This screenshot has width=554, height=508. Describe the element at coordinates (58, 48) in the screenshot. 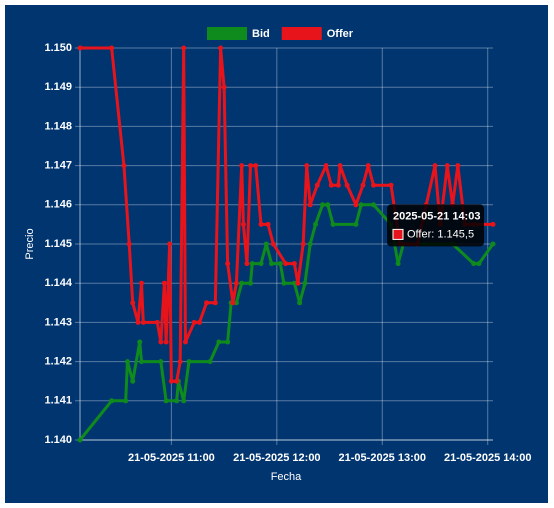

I see `y-tick-label: 1.150` at that location.